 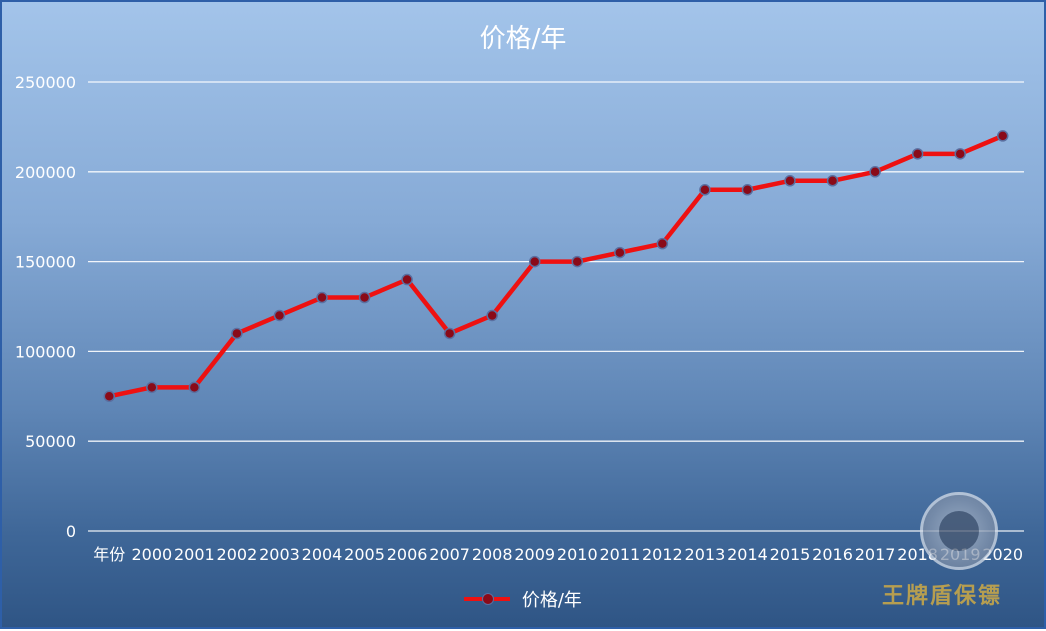 What do you see at coordinates (875, 554) in the screenshot?
I see `x-tick-label: 2017` at bounding box center [875, 554].